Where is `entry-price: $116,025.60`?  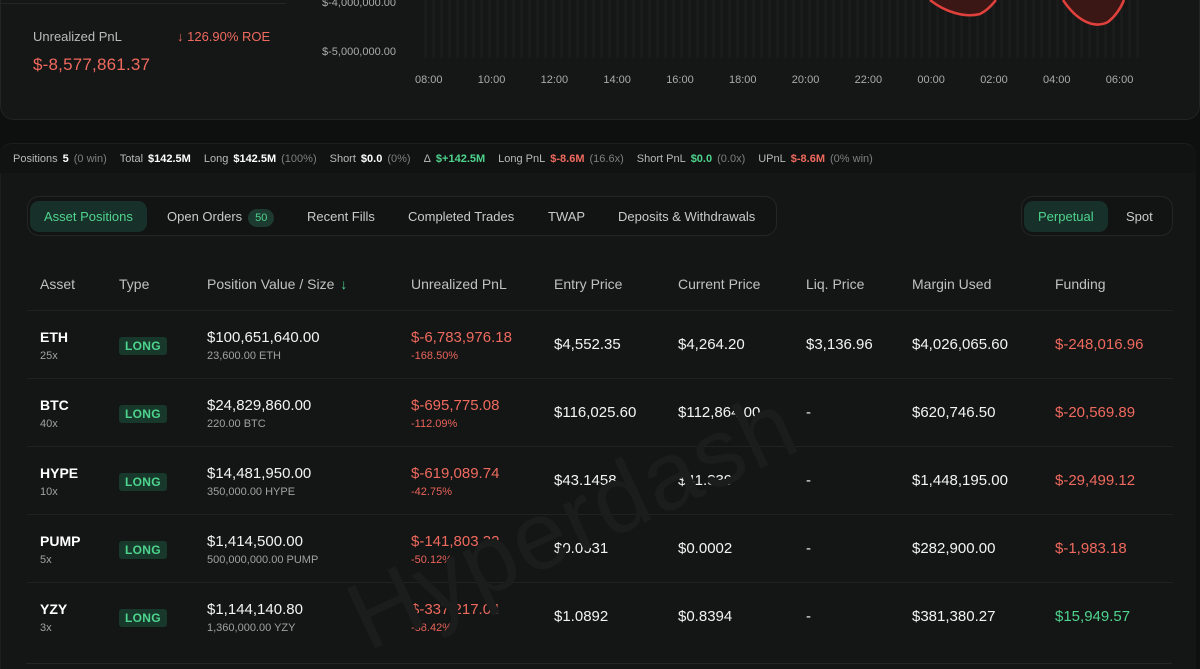
entry-price: $116,025.60 is located at coordinates (595, 412).